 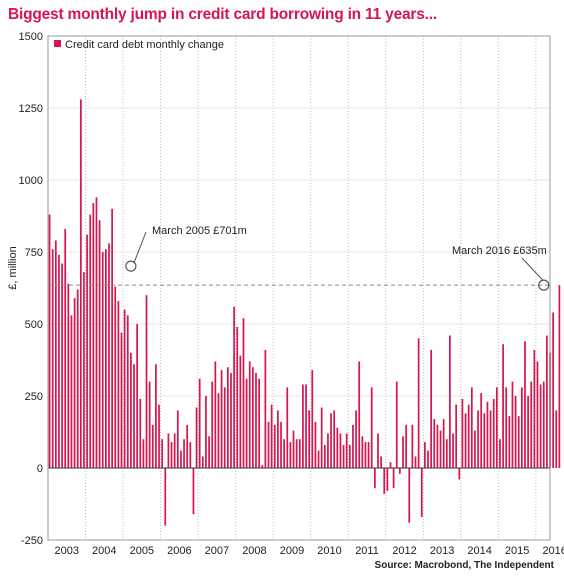 What do you see at coordinates (67, 551) in the screenshot?
I see `x-tick-label: 2003` at bounding box center [67, 551].